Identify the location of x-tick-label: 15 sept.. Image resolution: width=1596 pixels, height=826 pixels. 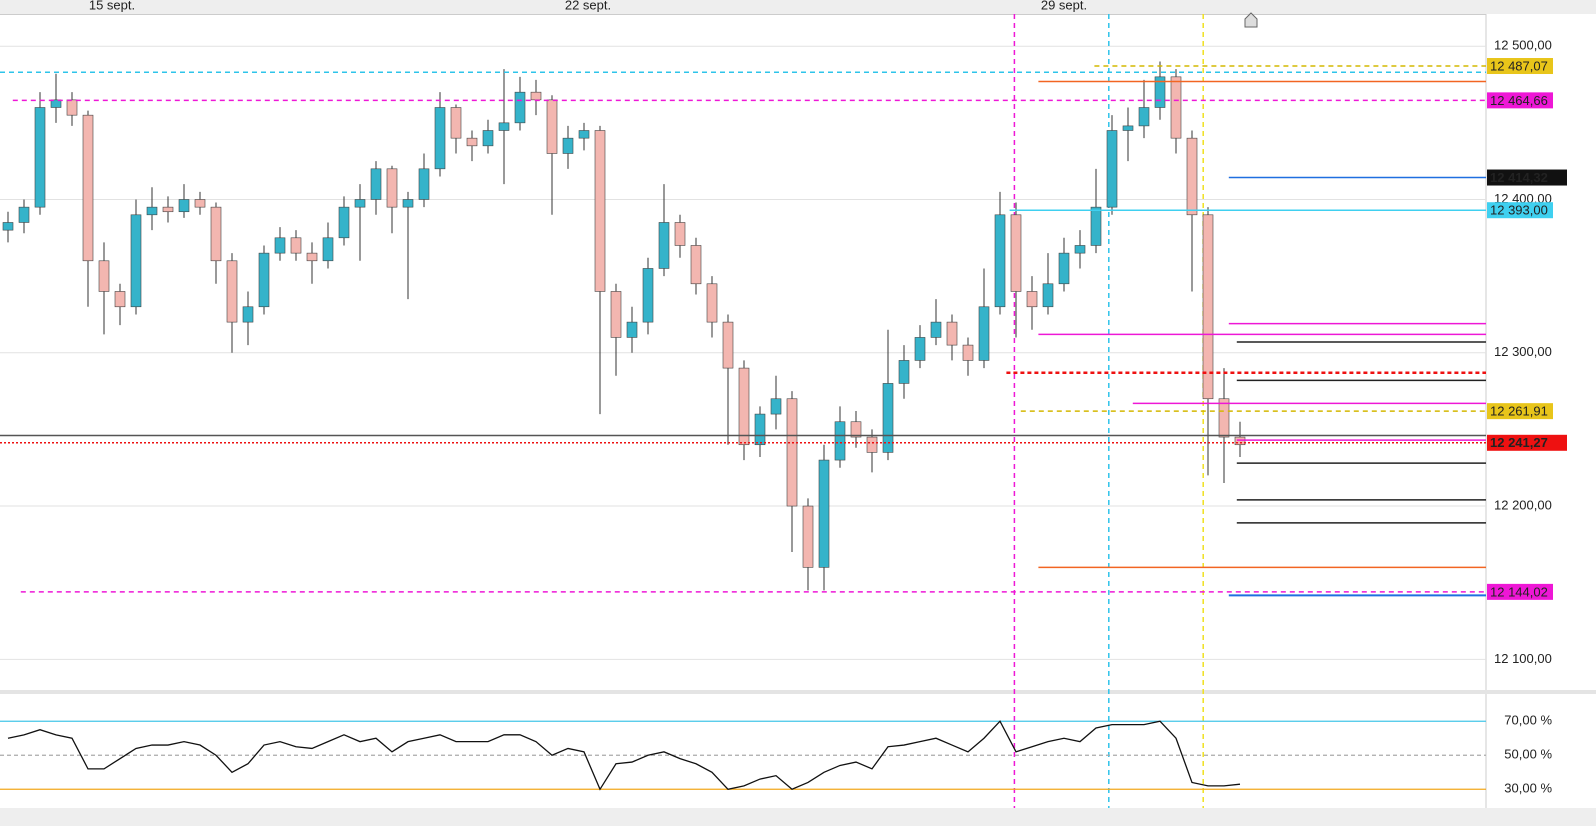
(112, 6).